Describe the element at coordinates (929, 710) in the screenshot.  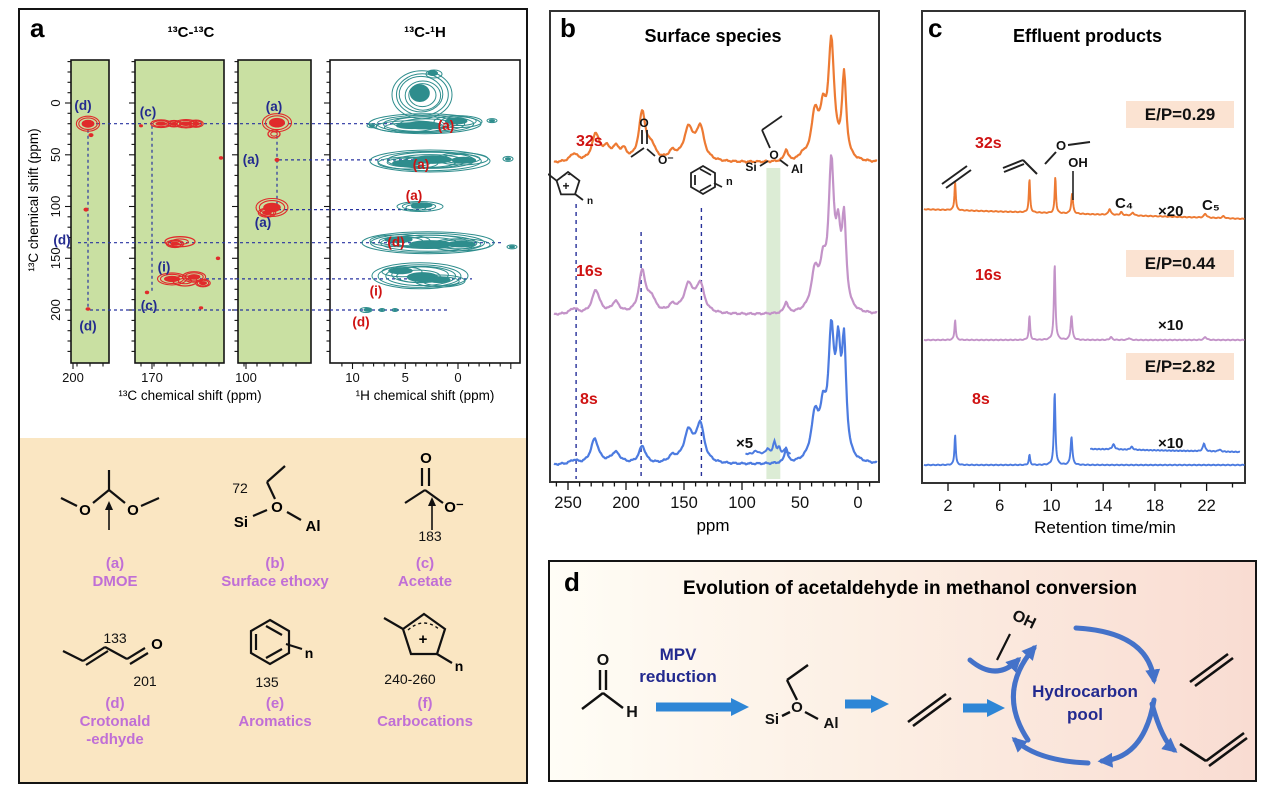
I see `ethylene-structure` at that location.